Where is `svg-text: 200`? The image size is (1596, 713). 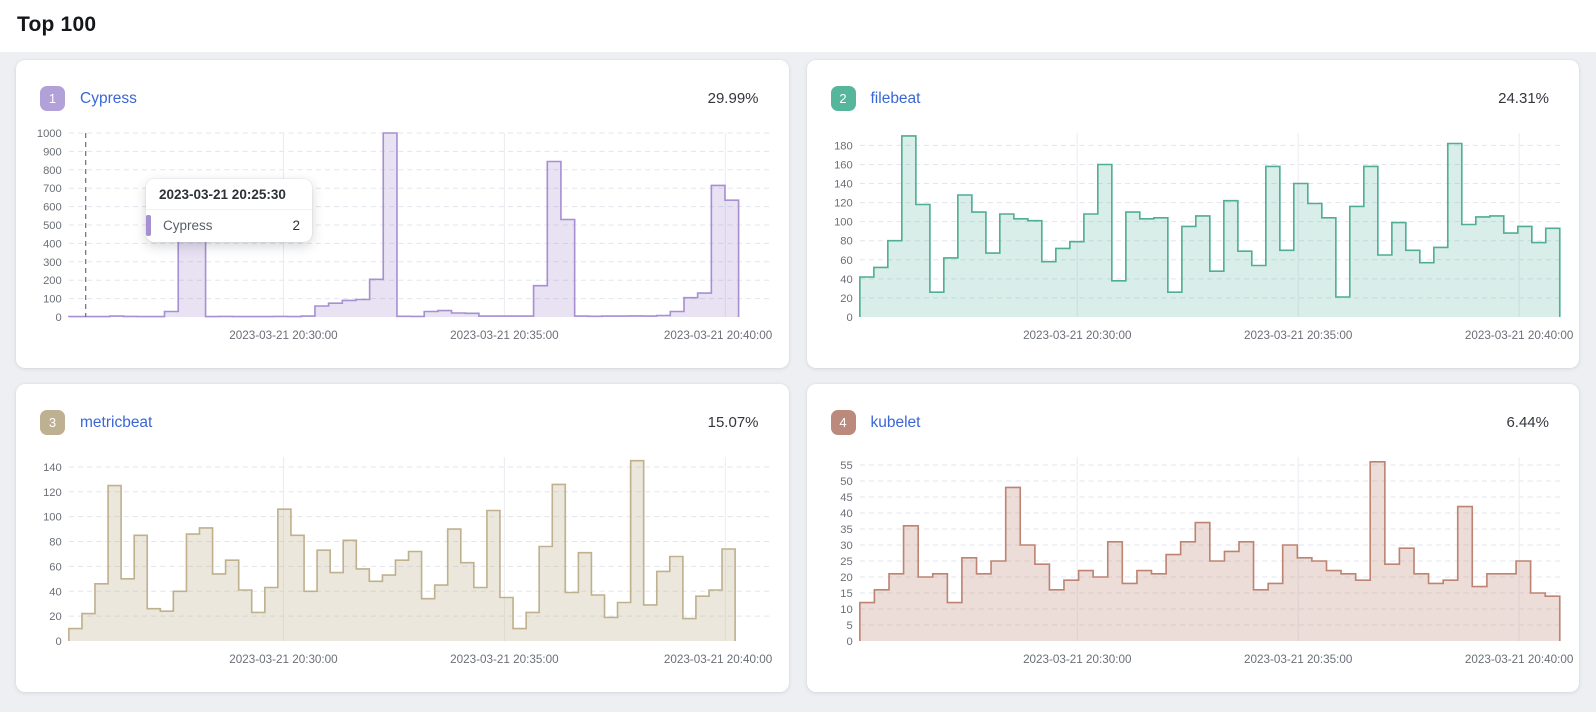
svg-text: 200 is located at coordinates (52, 281).